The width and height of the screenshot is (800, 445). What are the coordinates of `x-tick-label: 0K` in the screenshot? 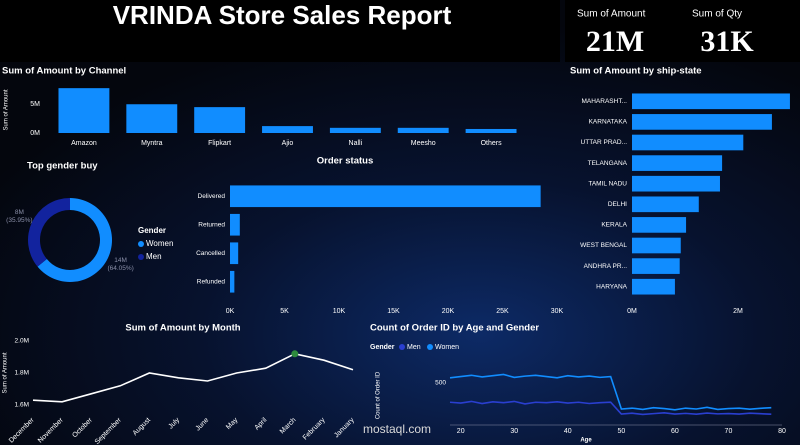 It's located at (230, 311).